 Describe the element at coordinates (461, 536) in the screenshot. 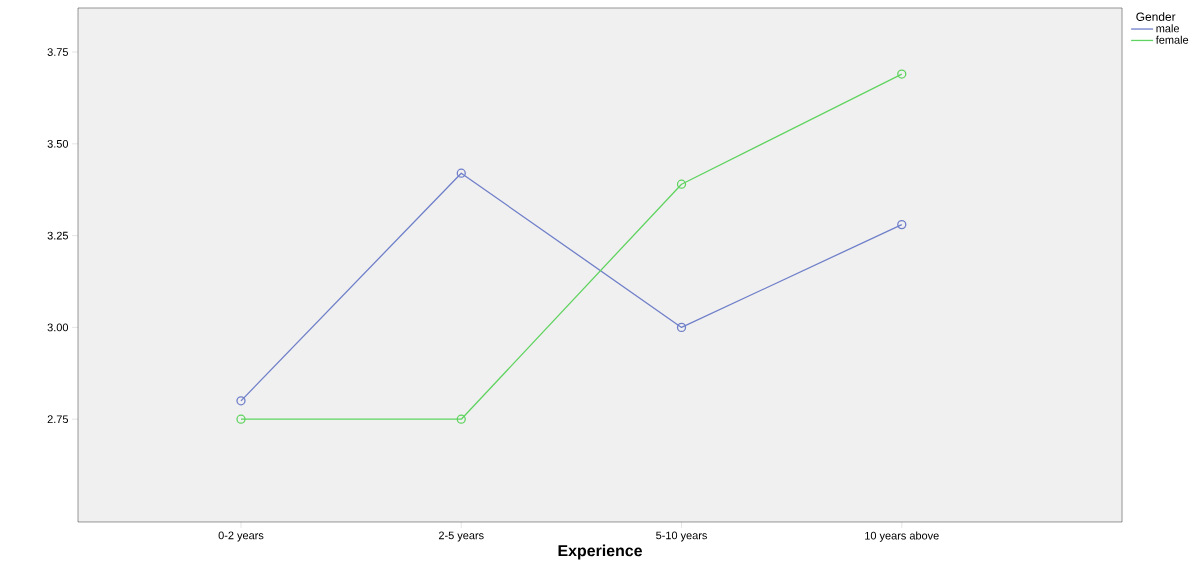

I see `x-tick-label: 2-5 years` at that location.